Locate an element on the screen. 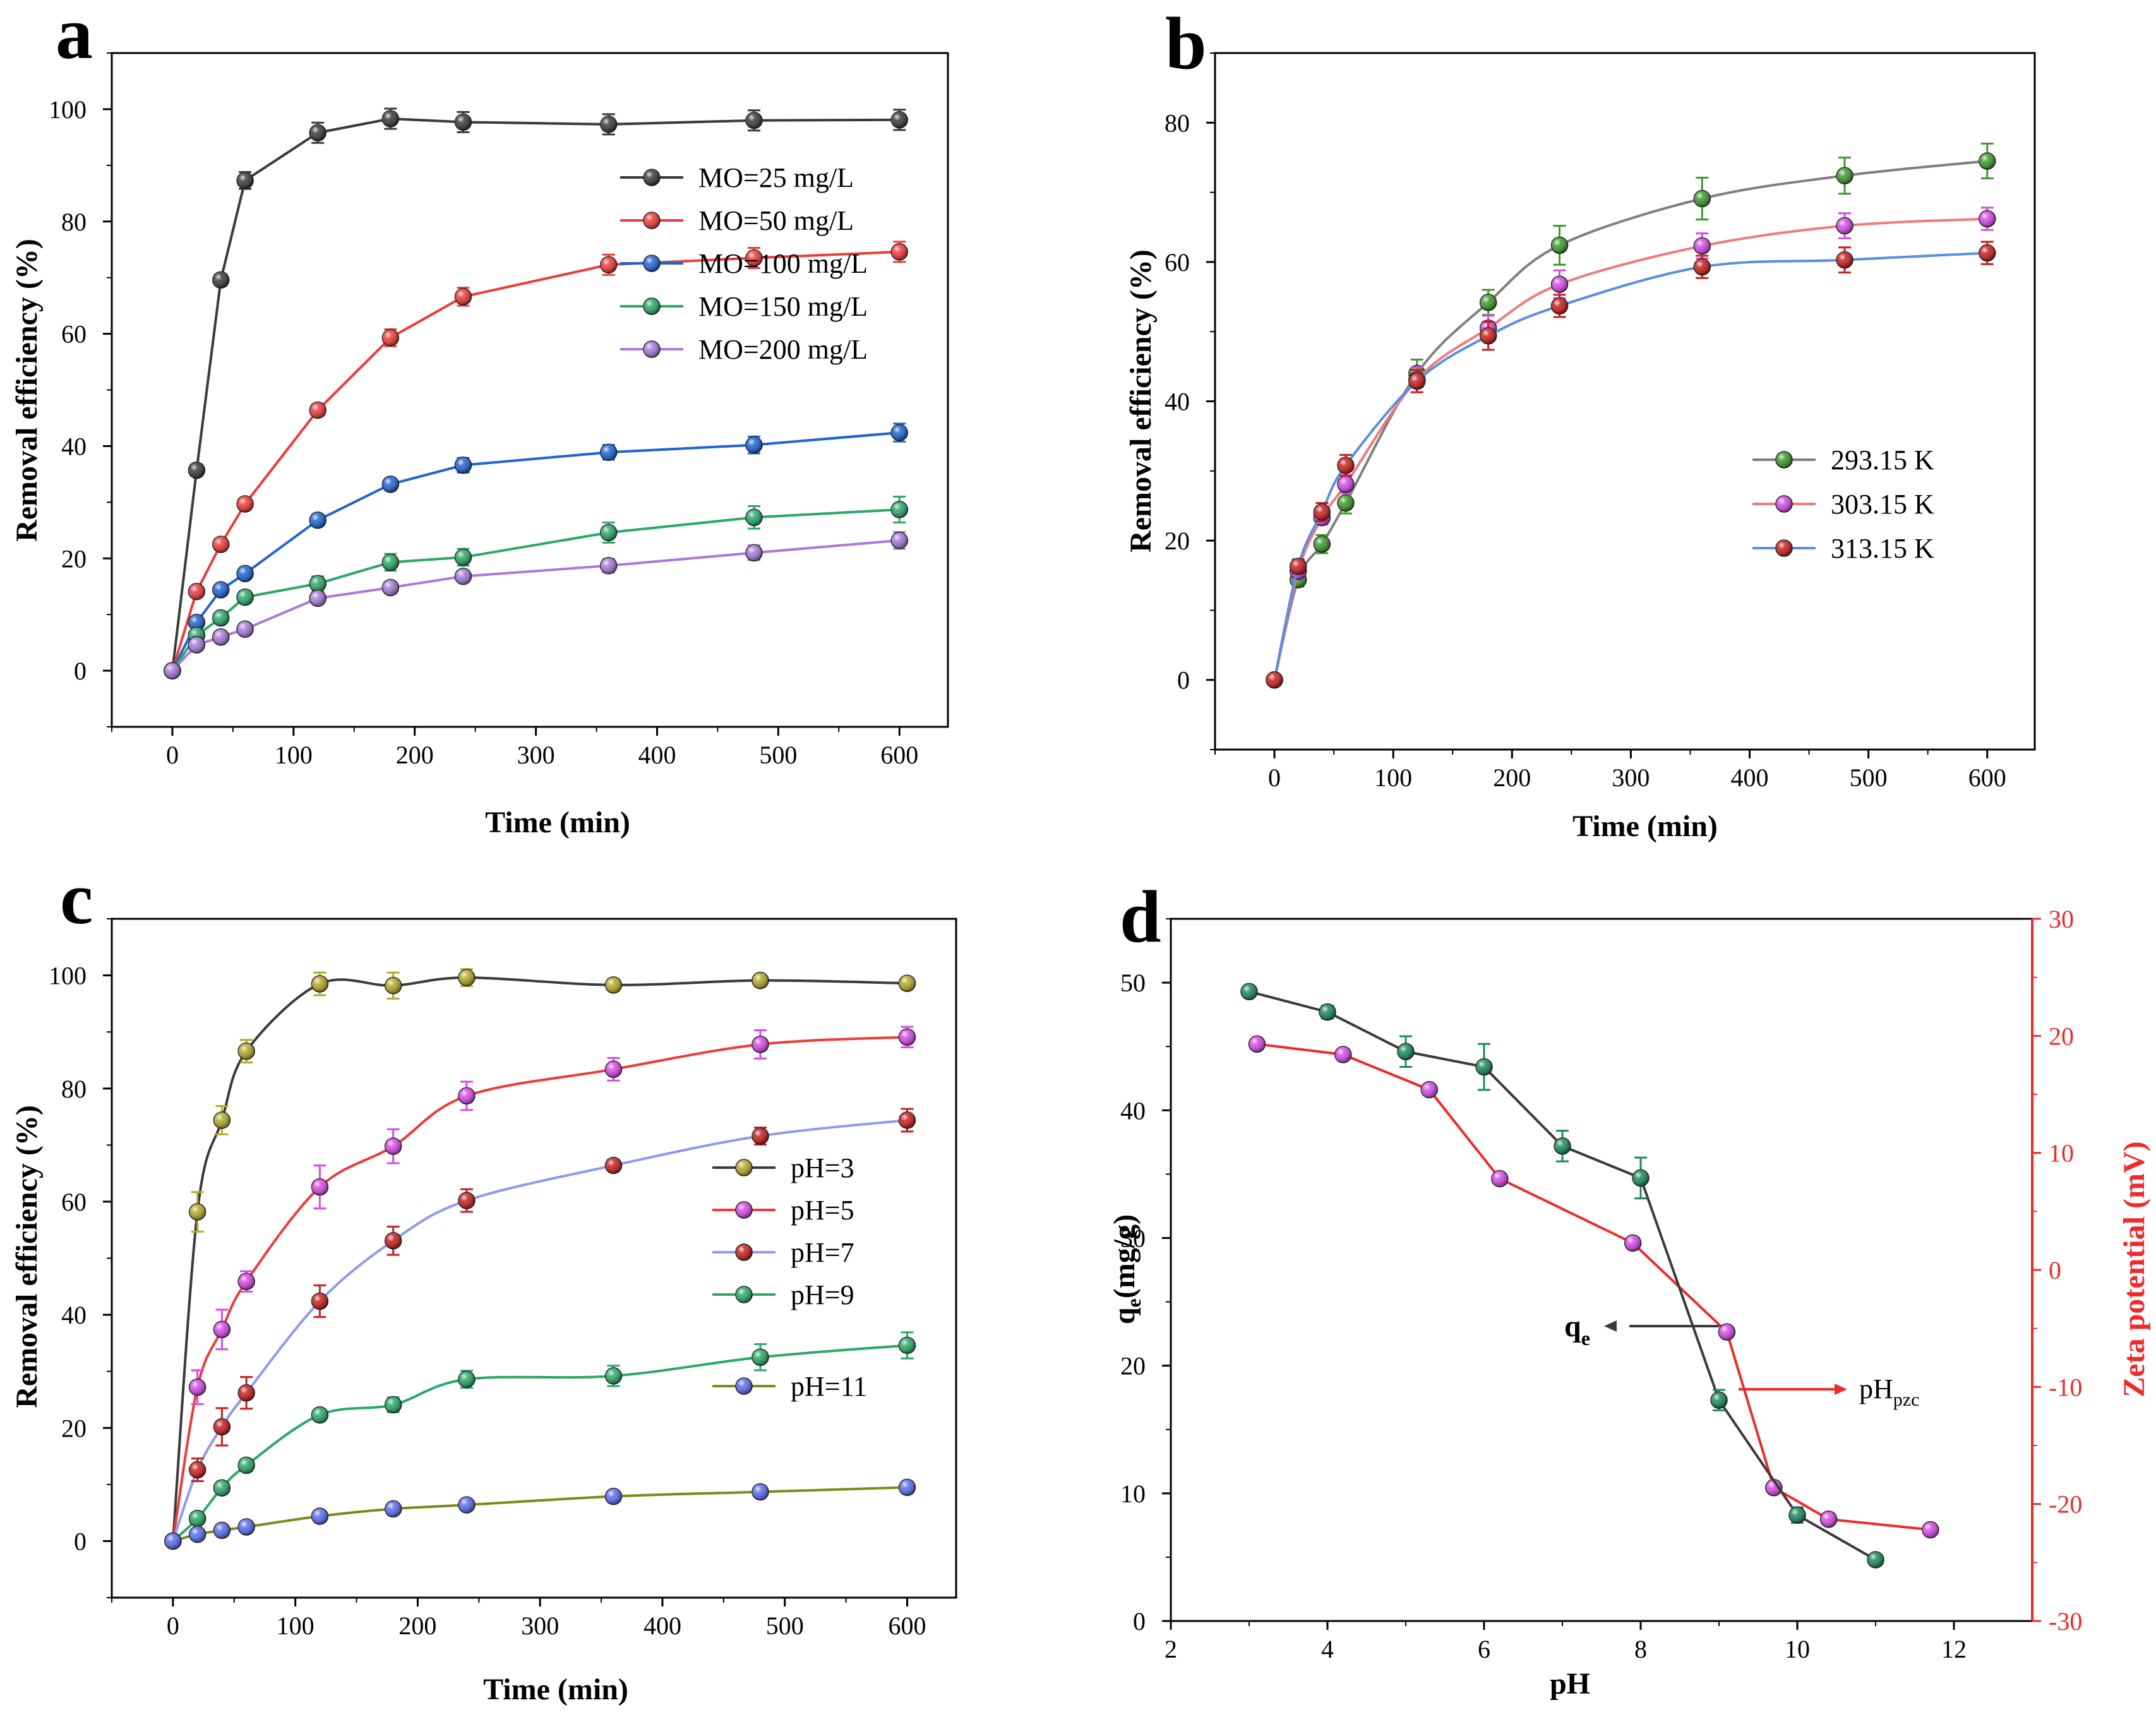 Image resolution: width=2156 pixels, height=1717 pixels. panel-c-legend-marker-4-shine is located at coordinates (744, 1386).